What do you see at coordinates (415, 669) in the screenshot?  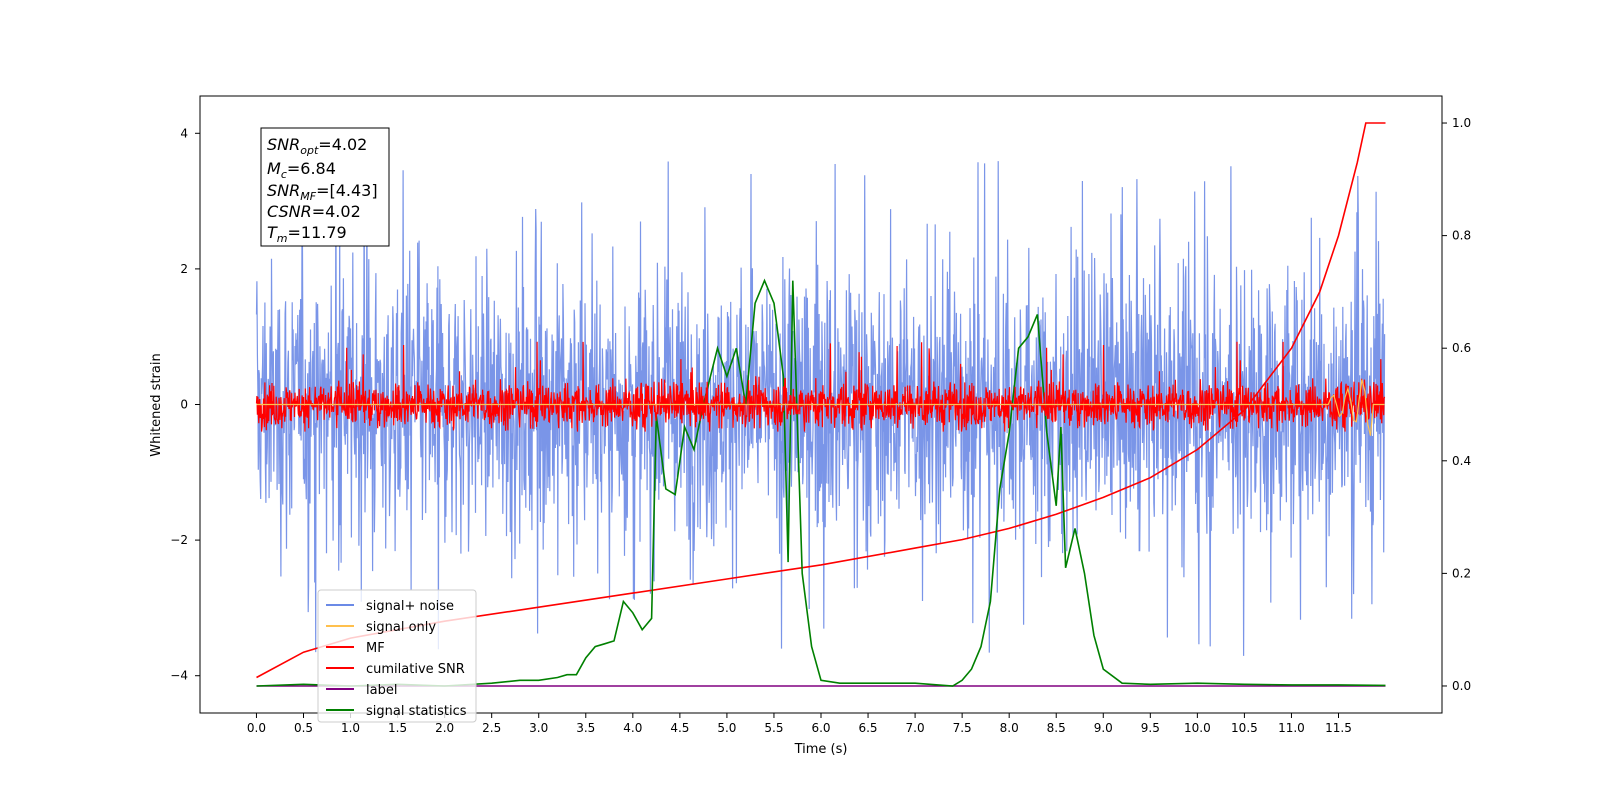 I see `legend-label-cumulative-snr: cumilative SNR` at bounding box center [415, 669].